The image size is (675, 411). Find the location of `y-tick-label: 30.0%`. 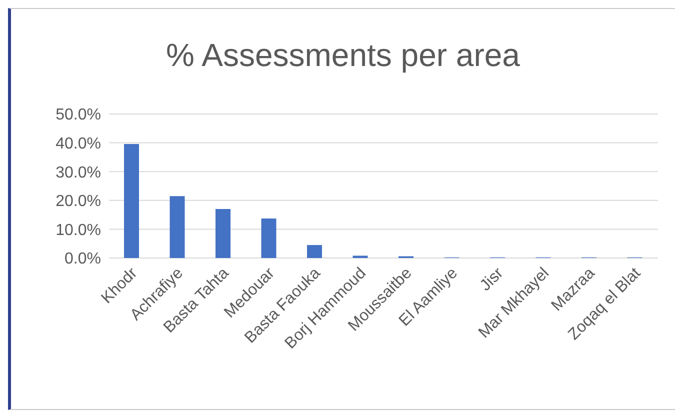

y-tick-label: 30.0% is located at coordinates (78, 173).